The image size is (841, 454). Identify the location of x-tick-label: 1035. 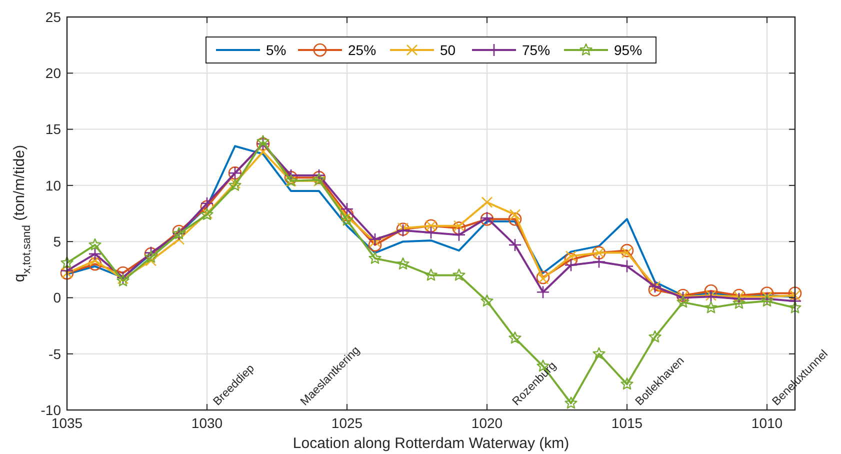
(67, 423).